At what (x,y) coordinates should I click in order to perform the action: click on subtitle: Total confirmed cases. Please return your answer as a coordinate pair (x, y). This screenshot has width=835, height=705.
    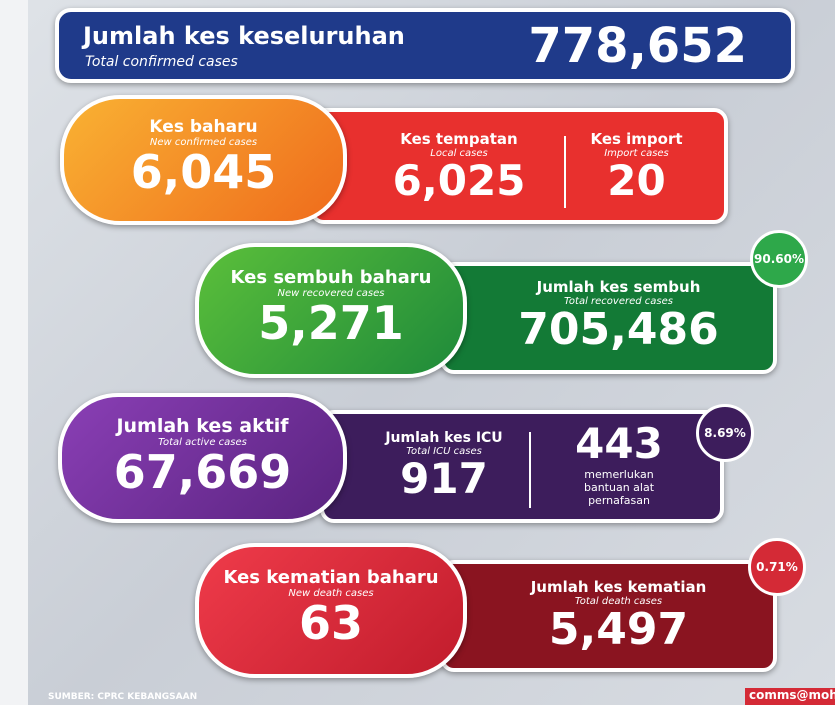
    Looking at the image, I should click on (161, 62).